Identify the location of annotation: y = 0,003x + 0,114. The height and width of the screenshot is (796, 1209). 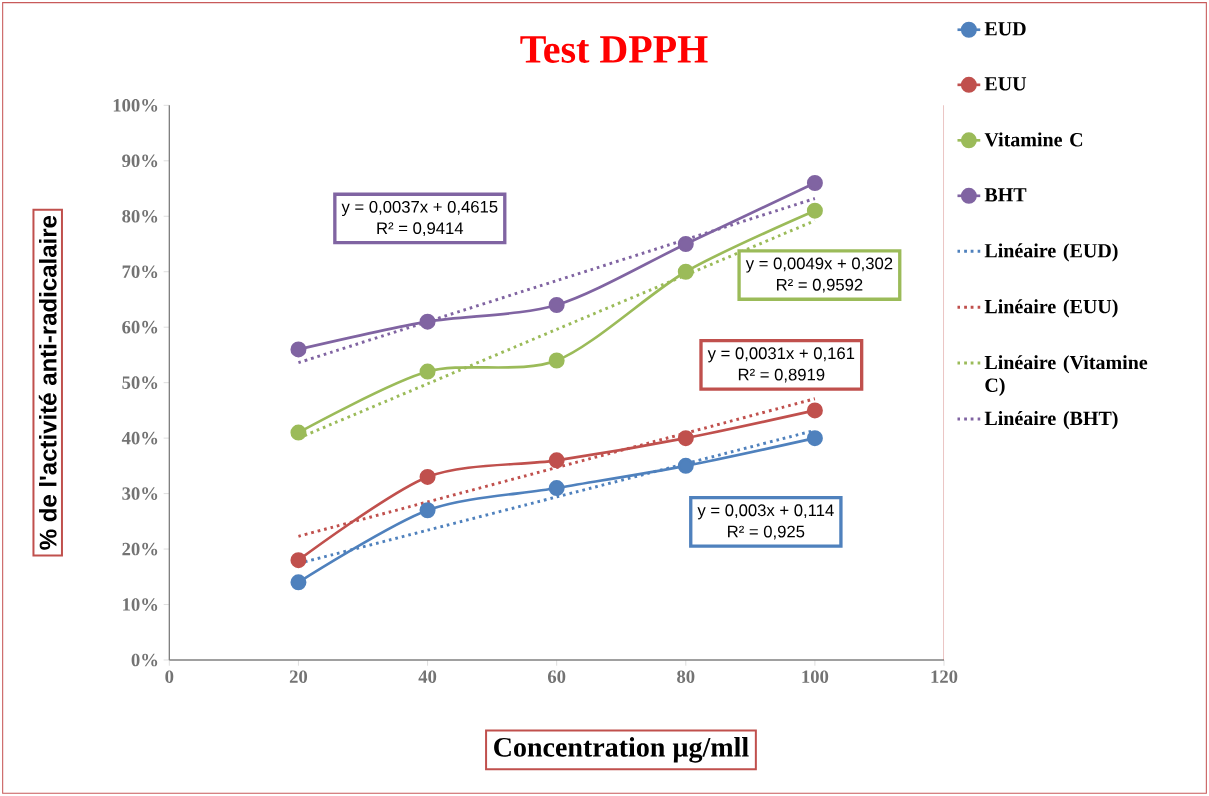
(765, 512).